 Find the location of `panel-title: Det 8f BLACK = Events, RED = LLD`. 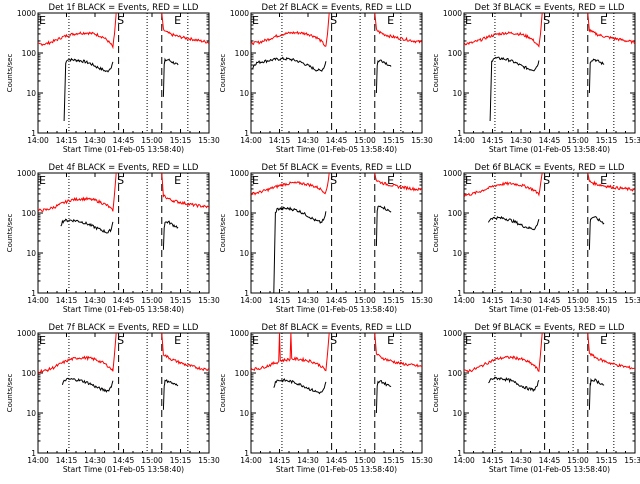

panel-title: Det 8f BLACK = Events, RED = LLD is located at coordinates (337, 328).